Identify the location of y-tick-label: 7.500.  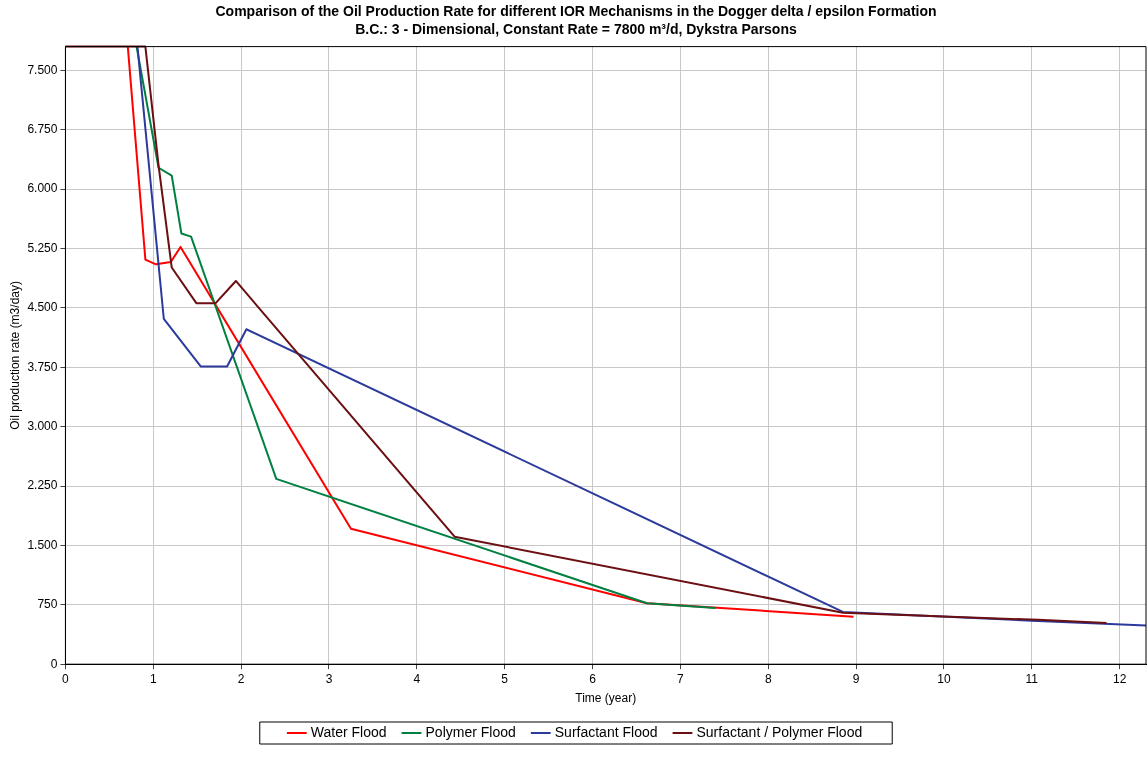
(42, 69).